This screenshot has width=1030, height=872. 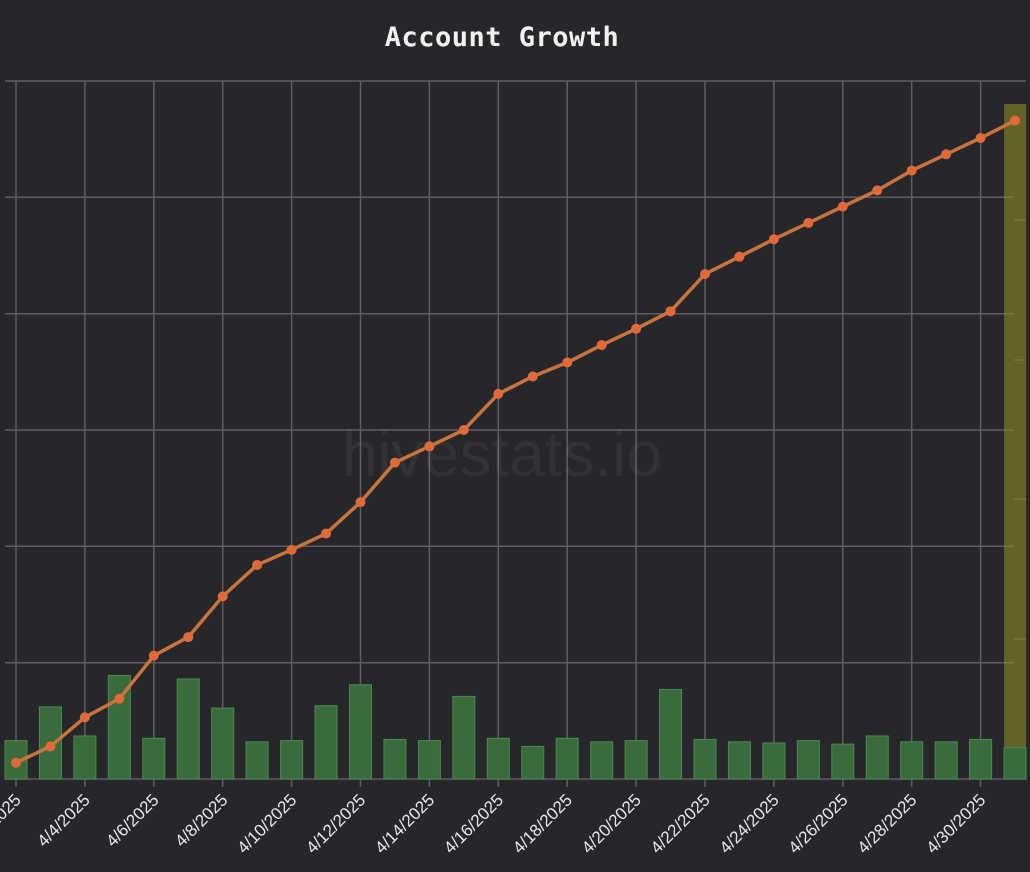 I want to click on x-tick-label: 4/14/2025, so click(x=404, y=823).